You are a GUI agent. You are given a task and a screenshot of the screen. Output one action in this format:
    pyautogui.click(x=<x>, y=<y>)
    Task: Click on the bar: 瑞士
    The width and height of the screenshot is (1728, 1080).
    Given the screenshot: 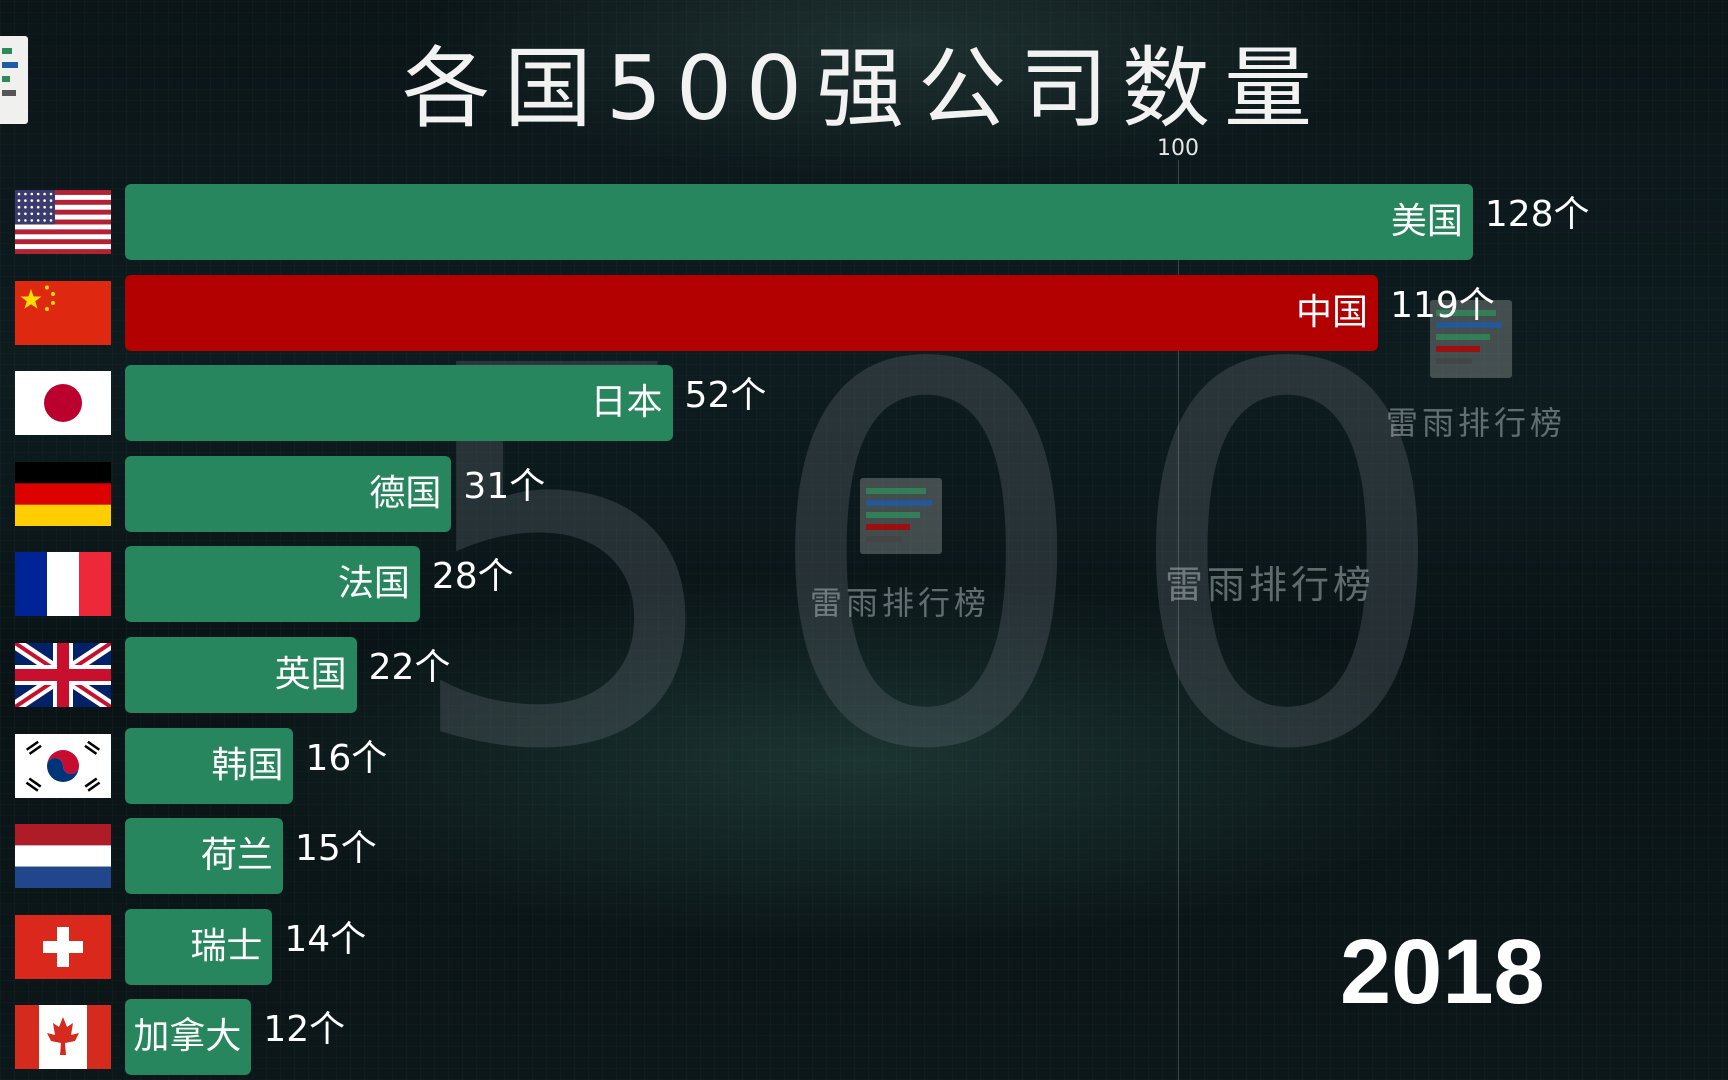 What is the action you would take?
    pyautogui.click(x=199, y=946)
    